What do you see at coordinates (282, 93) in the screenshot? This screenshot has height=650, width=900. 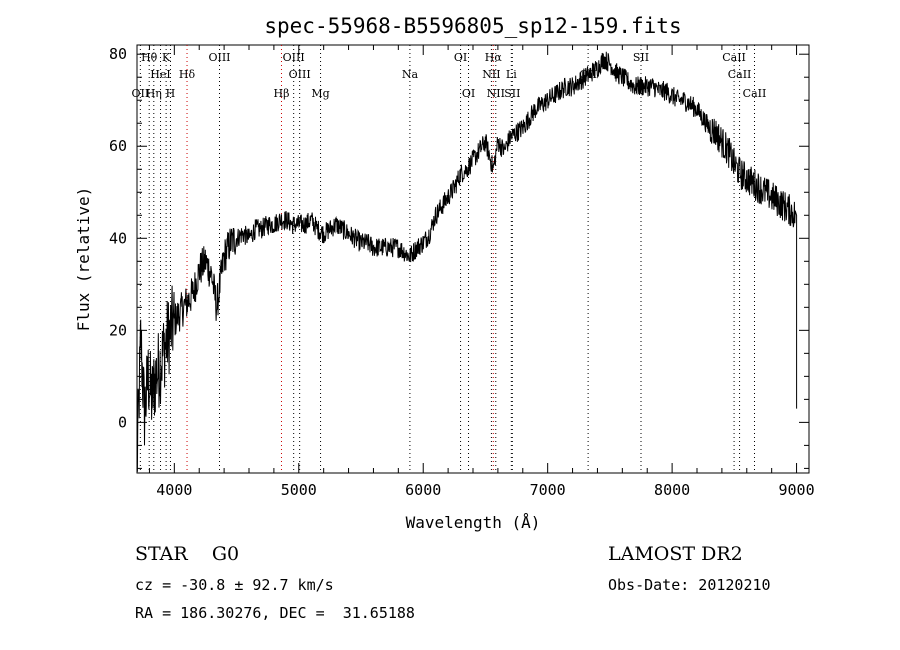 I see `line-marker-label: Hβ` at bounding box center [282, 93].